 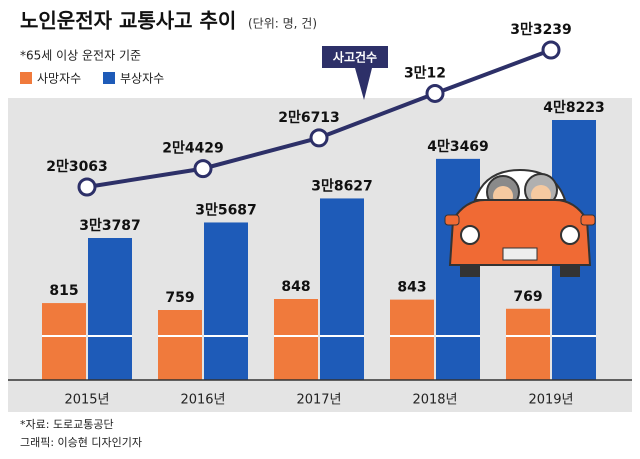 I want to click on callout-box, so click(x=355, y=57).